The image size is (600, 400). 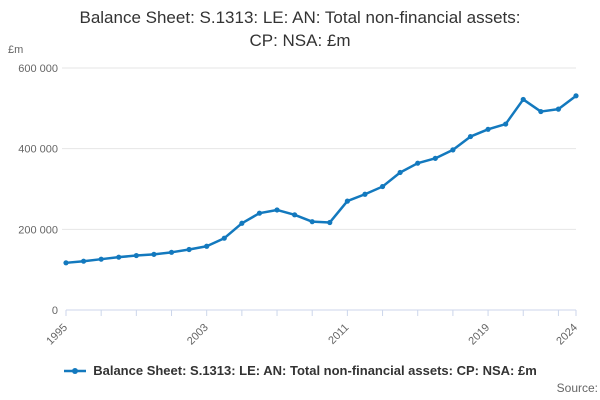 I want to click on svg-text: 400 000, so click(x=38, y=150).